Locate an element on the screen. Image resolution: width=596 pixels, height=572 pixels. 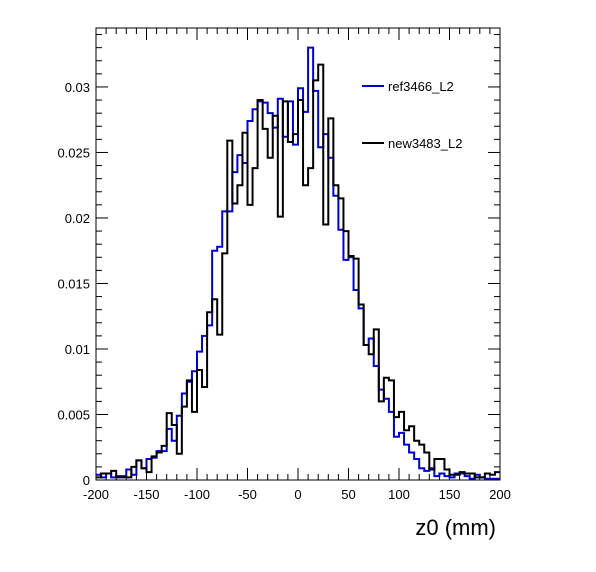
x-tick-label: -100 is located at coordinates (197, 494).